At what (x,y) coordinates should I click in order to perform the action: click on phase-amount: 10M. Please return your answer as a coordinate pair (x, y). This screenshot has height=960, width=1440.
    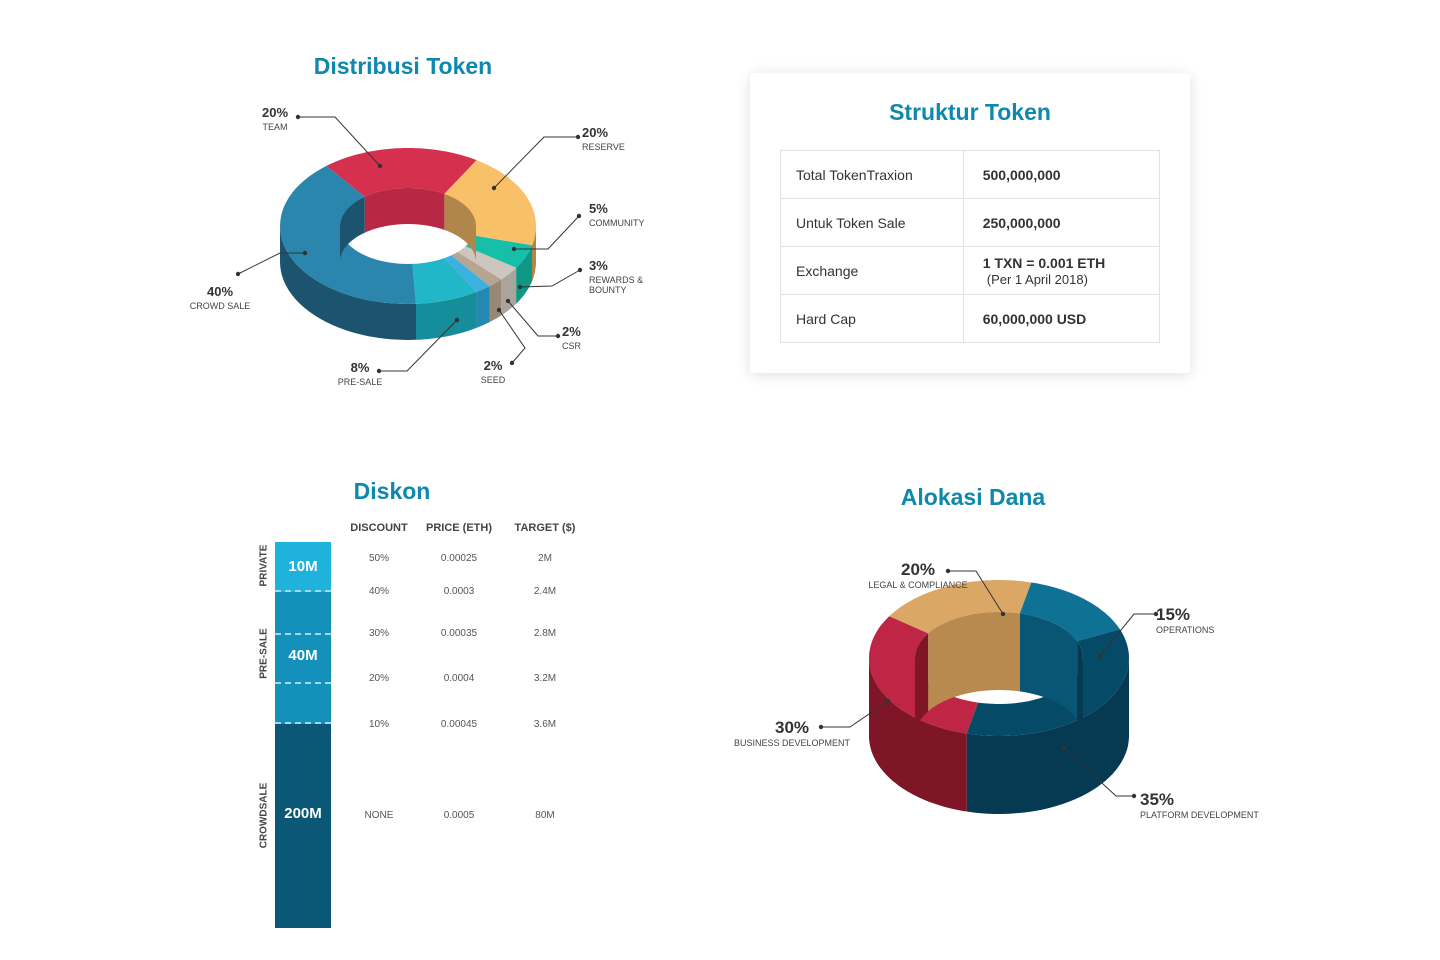
    Looking at the image, I should click on (303, 566).